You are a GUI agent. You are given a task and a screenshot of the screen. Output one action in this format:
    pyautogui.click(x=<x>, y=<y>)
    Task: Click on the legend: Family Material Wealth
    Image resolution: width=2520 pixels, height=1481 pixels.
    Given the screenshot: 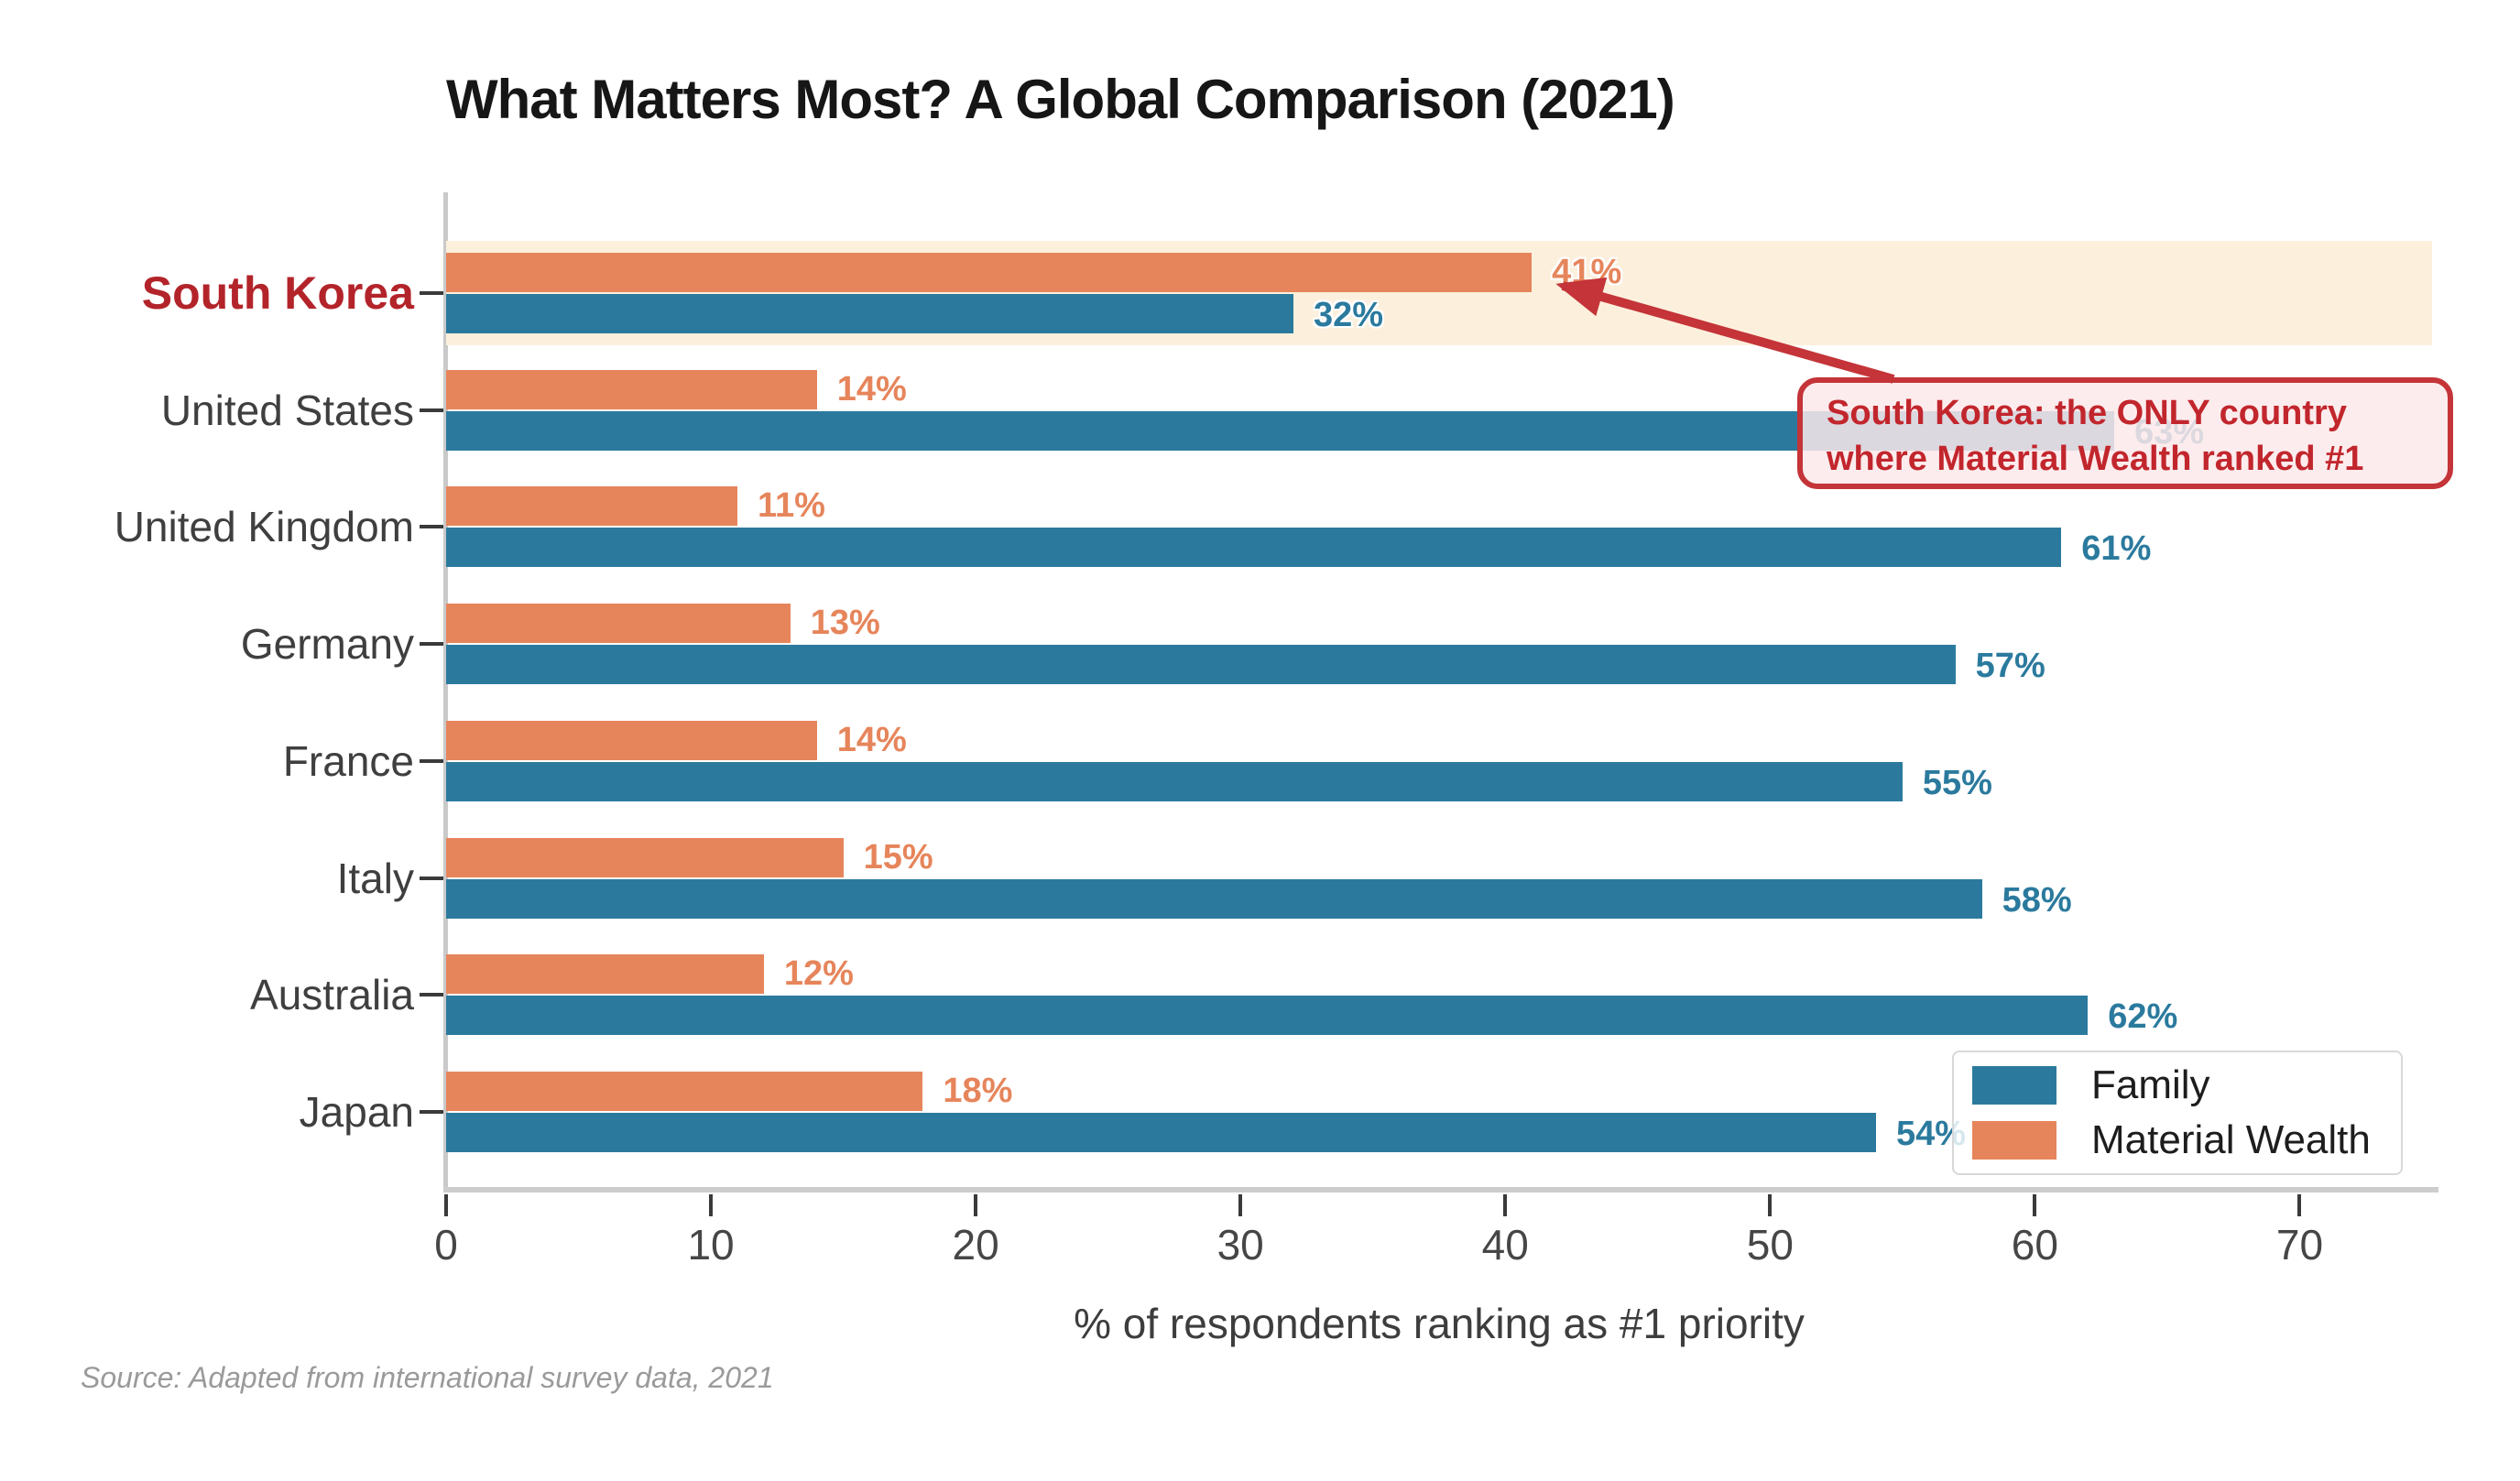 What is the action you would take?
    pyautogui.click(x=2177, y=1113)
    